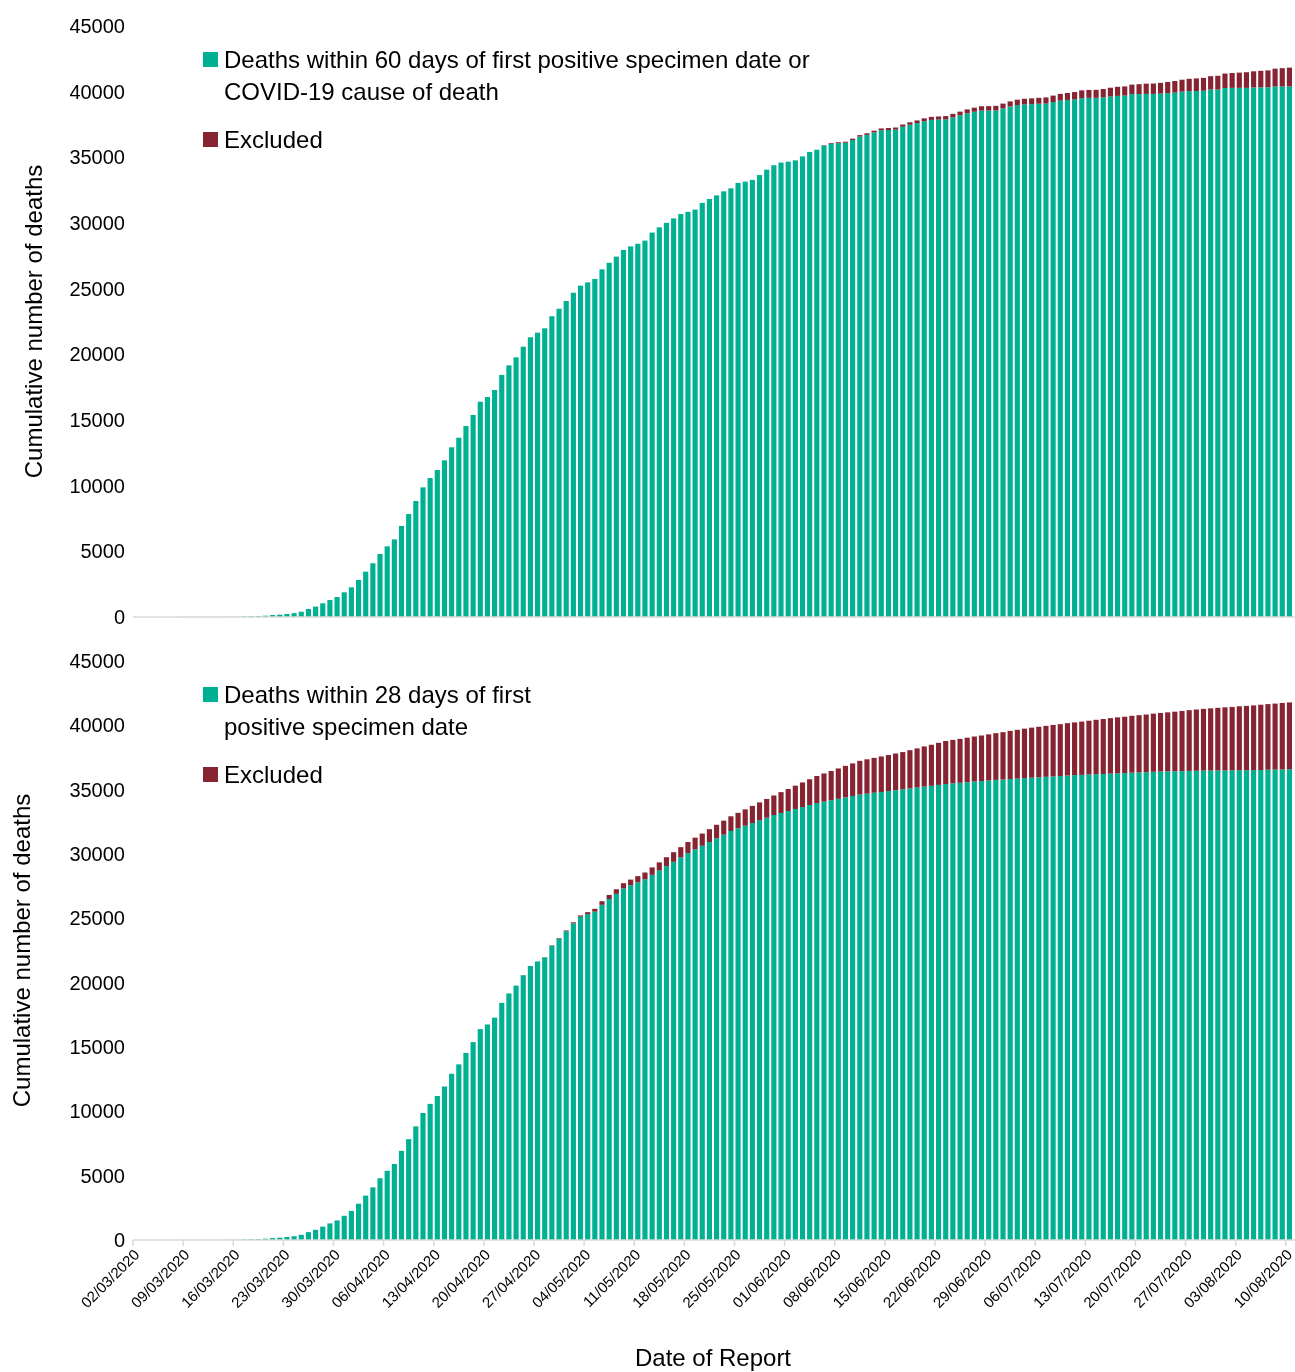 The height and width of the screenshot is (1372, 1295). Describe the element at coordinates (378, 711) in the screenshot. I see `legend-label: Deaths within 28 days of first positive specimen date` at that location.